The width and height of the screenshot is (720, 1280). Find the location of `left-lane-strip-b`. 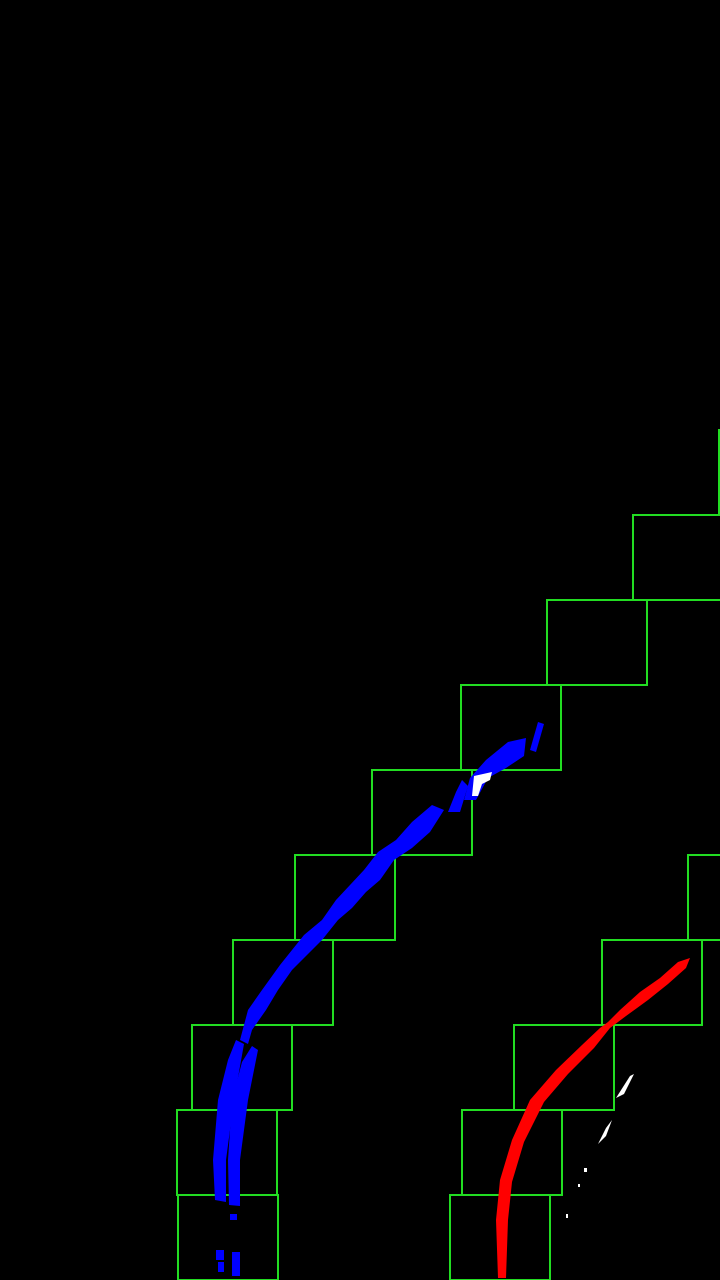

left-lane-strip-b is located at coordinates (243, 1126).